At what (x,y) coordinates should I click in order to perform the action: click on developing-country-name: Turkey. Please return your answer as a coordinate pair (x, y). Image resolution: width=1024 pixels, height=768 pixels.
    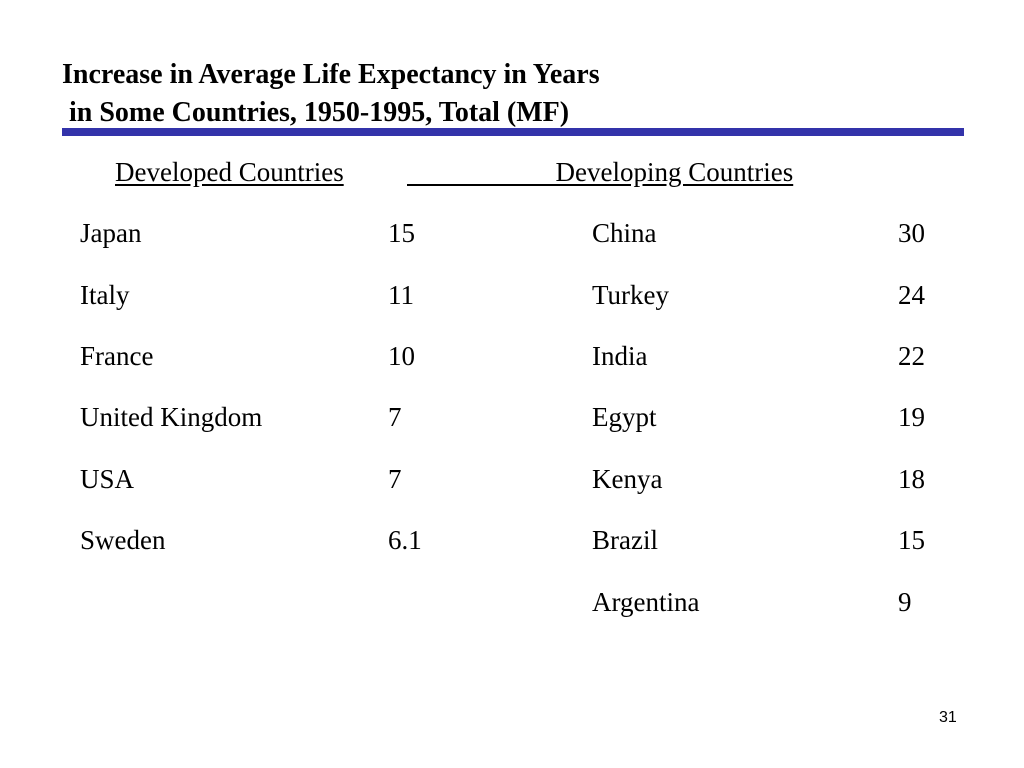
    Looking at the image, I should click on (631, 295).